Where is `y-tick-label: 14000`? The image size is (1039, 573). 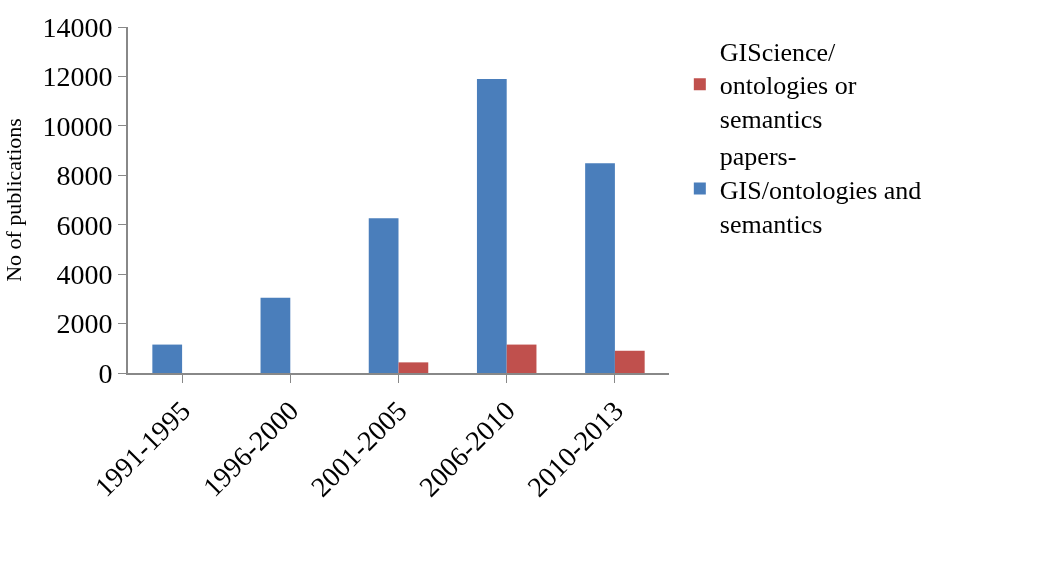 y-tick-label: 14000 is located at coordinates (77, 27).